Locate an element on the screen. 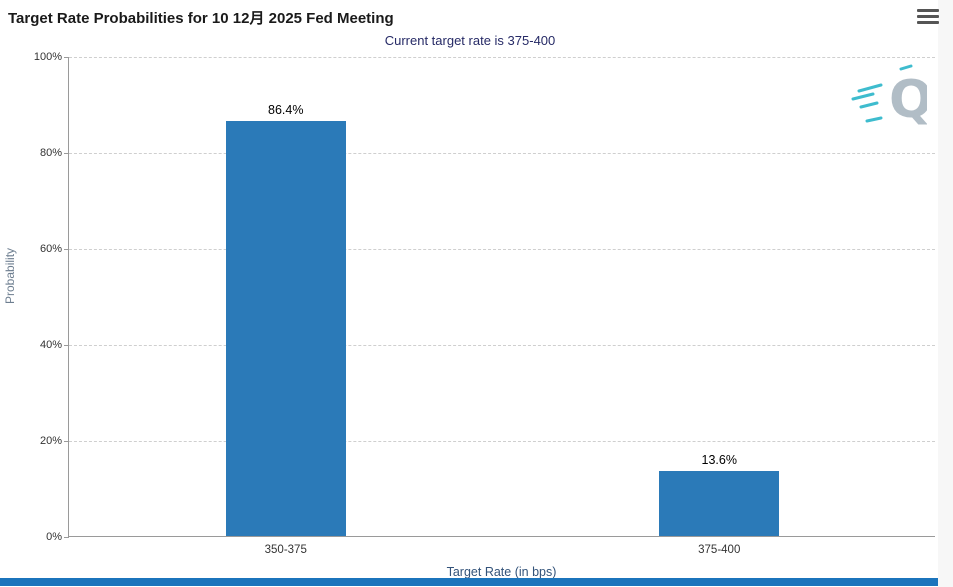  y-tick-label: 100% is located at coordinates (47, 57).